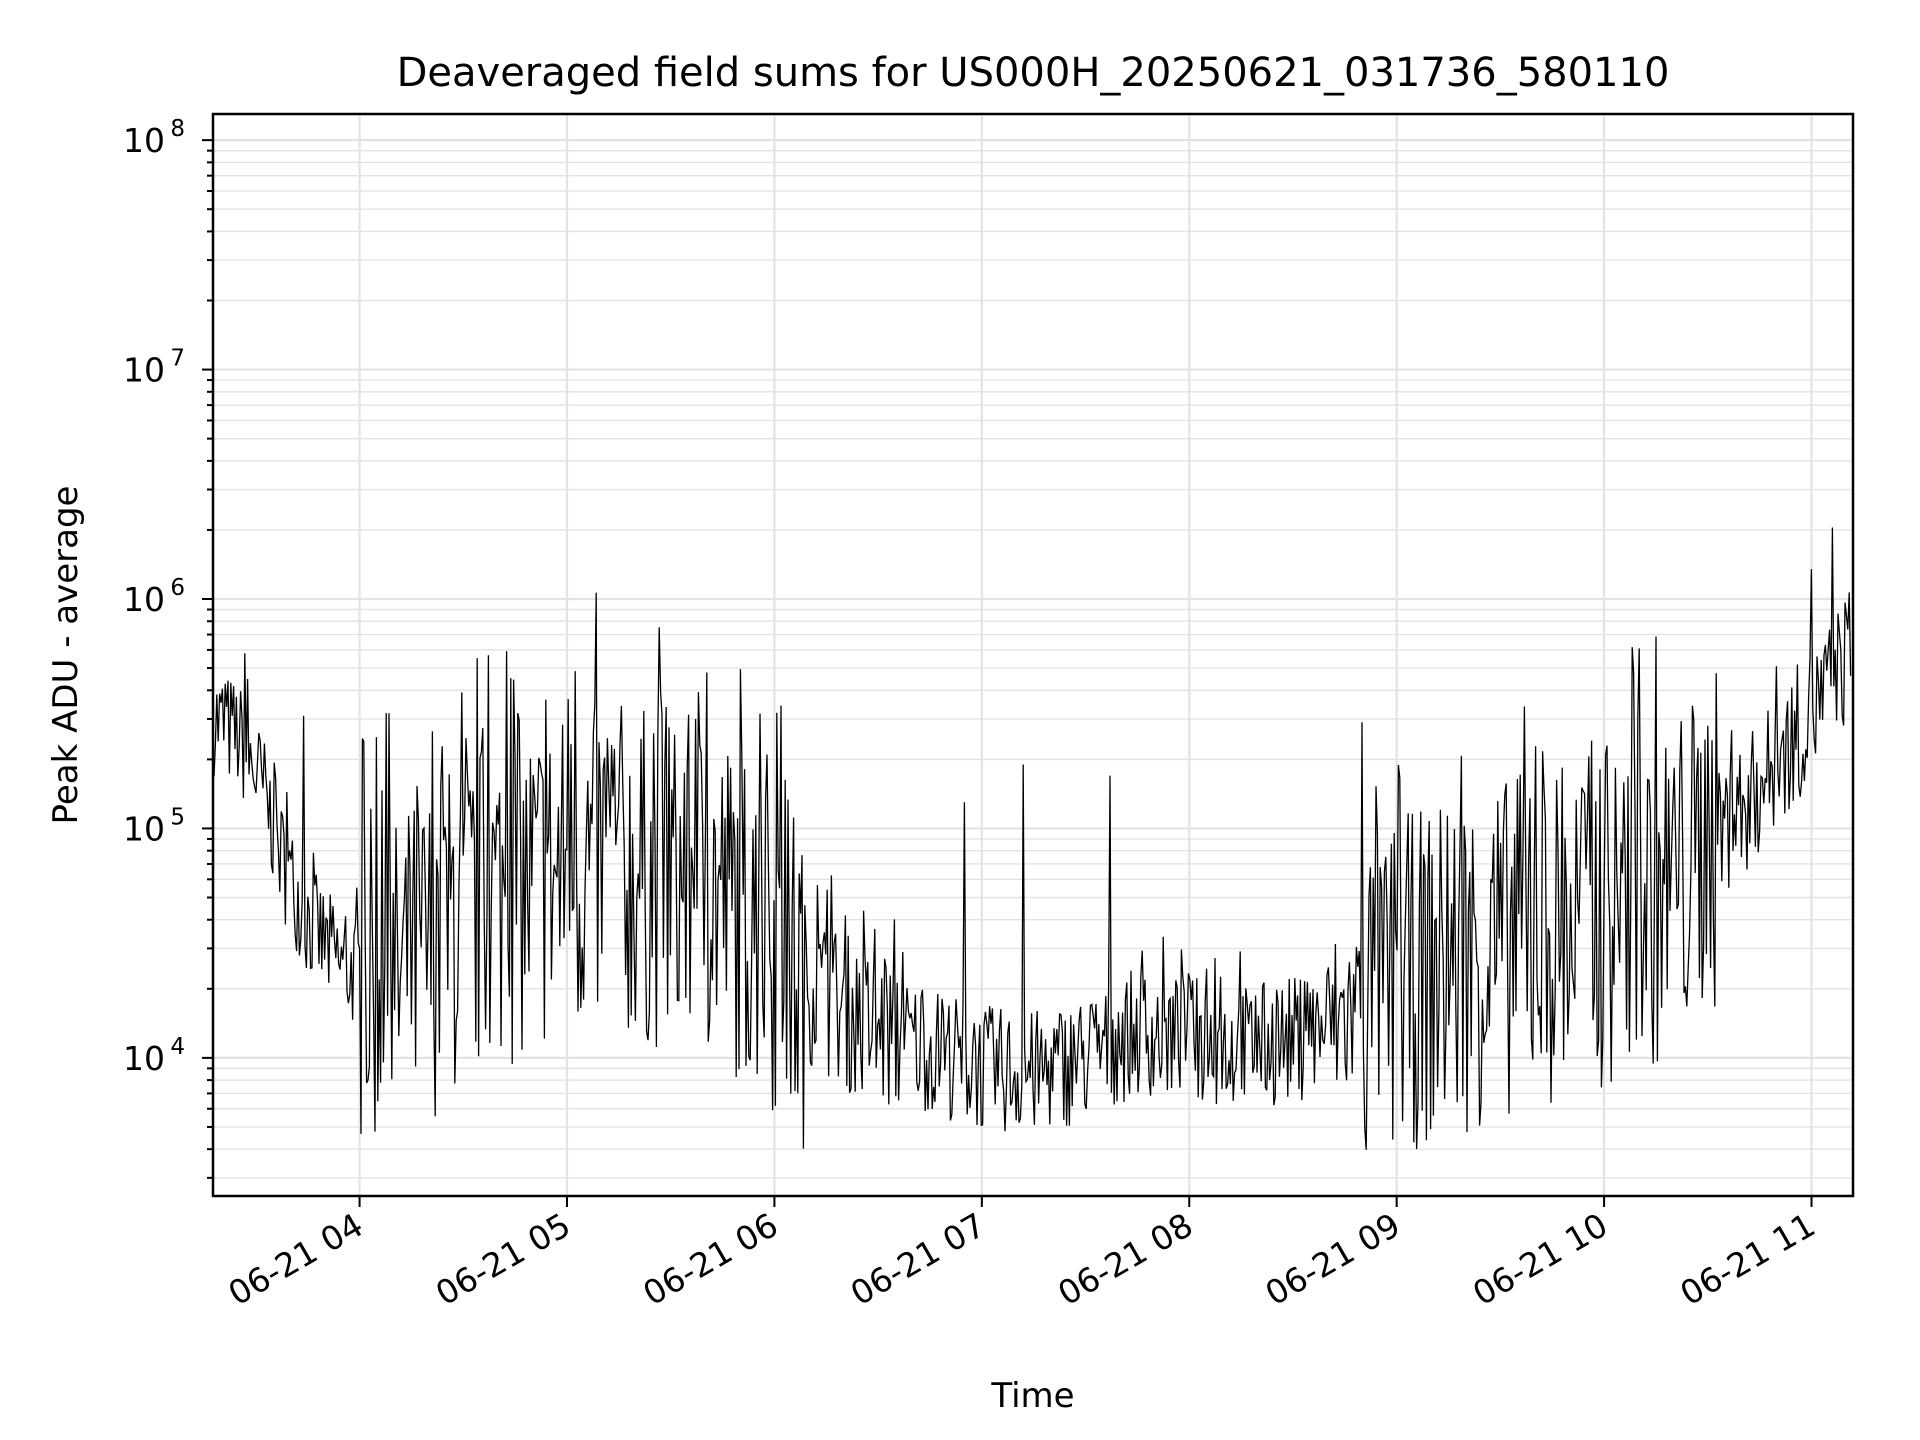  I want to click on x-tick-label: 06-21 10, so click(1540, 1259).